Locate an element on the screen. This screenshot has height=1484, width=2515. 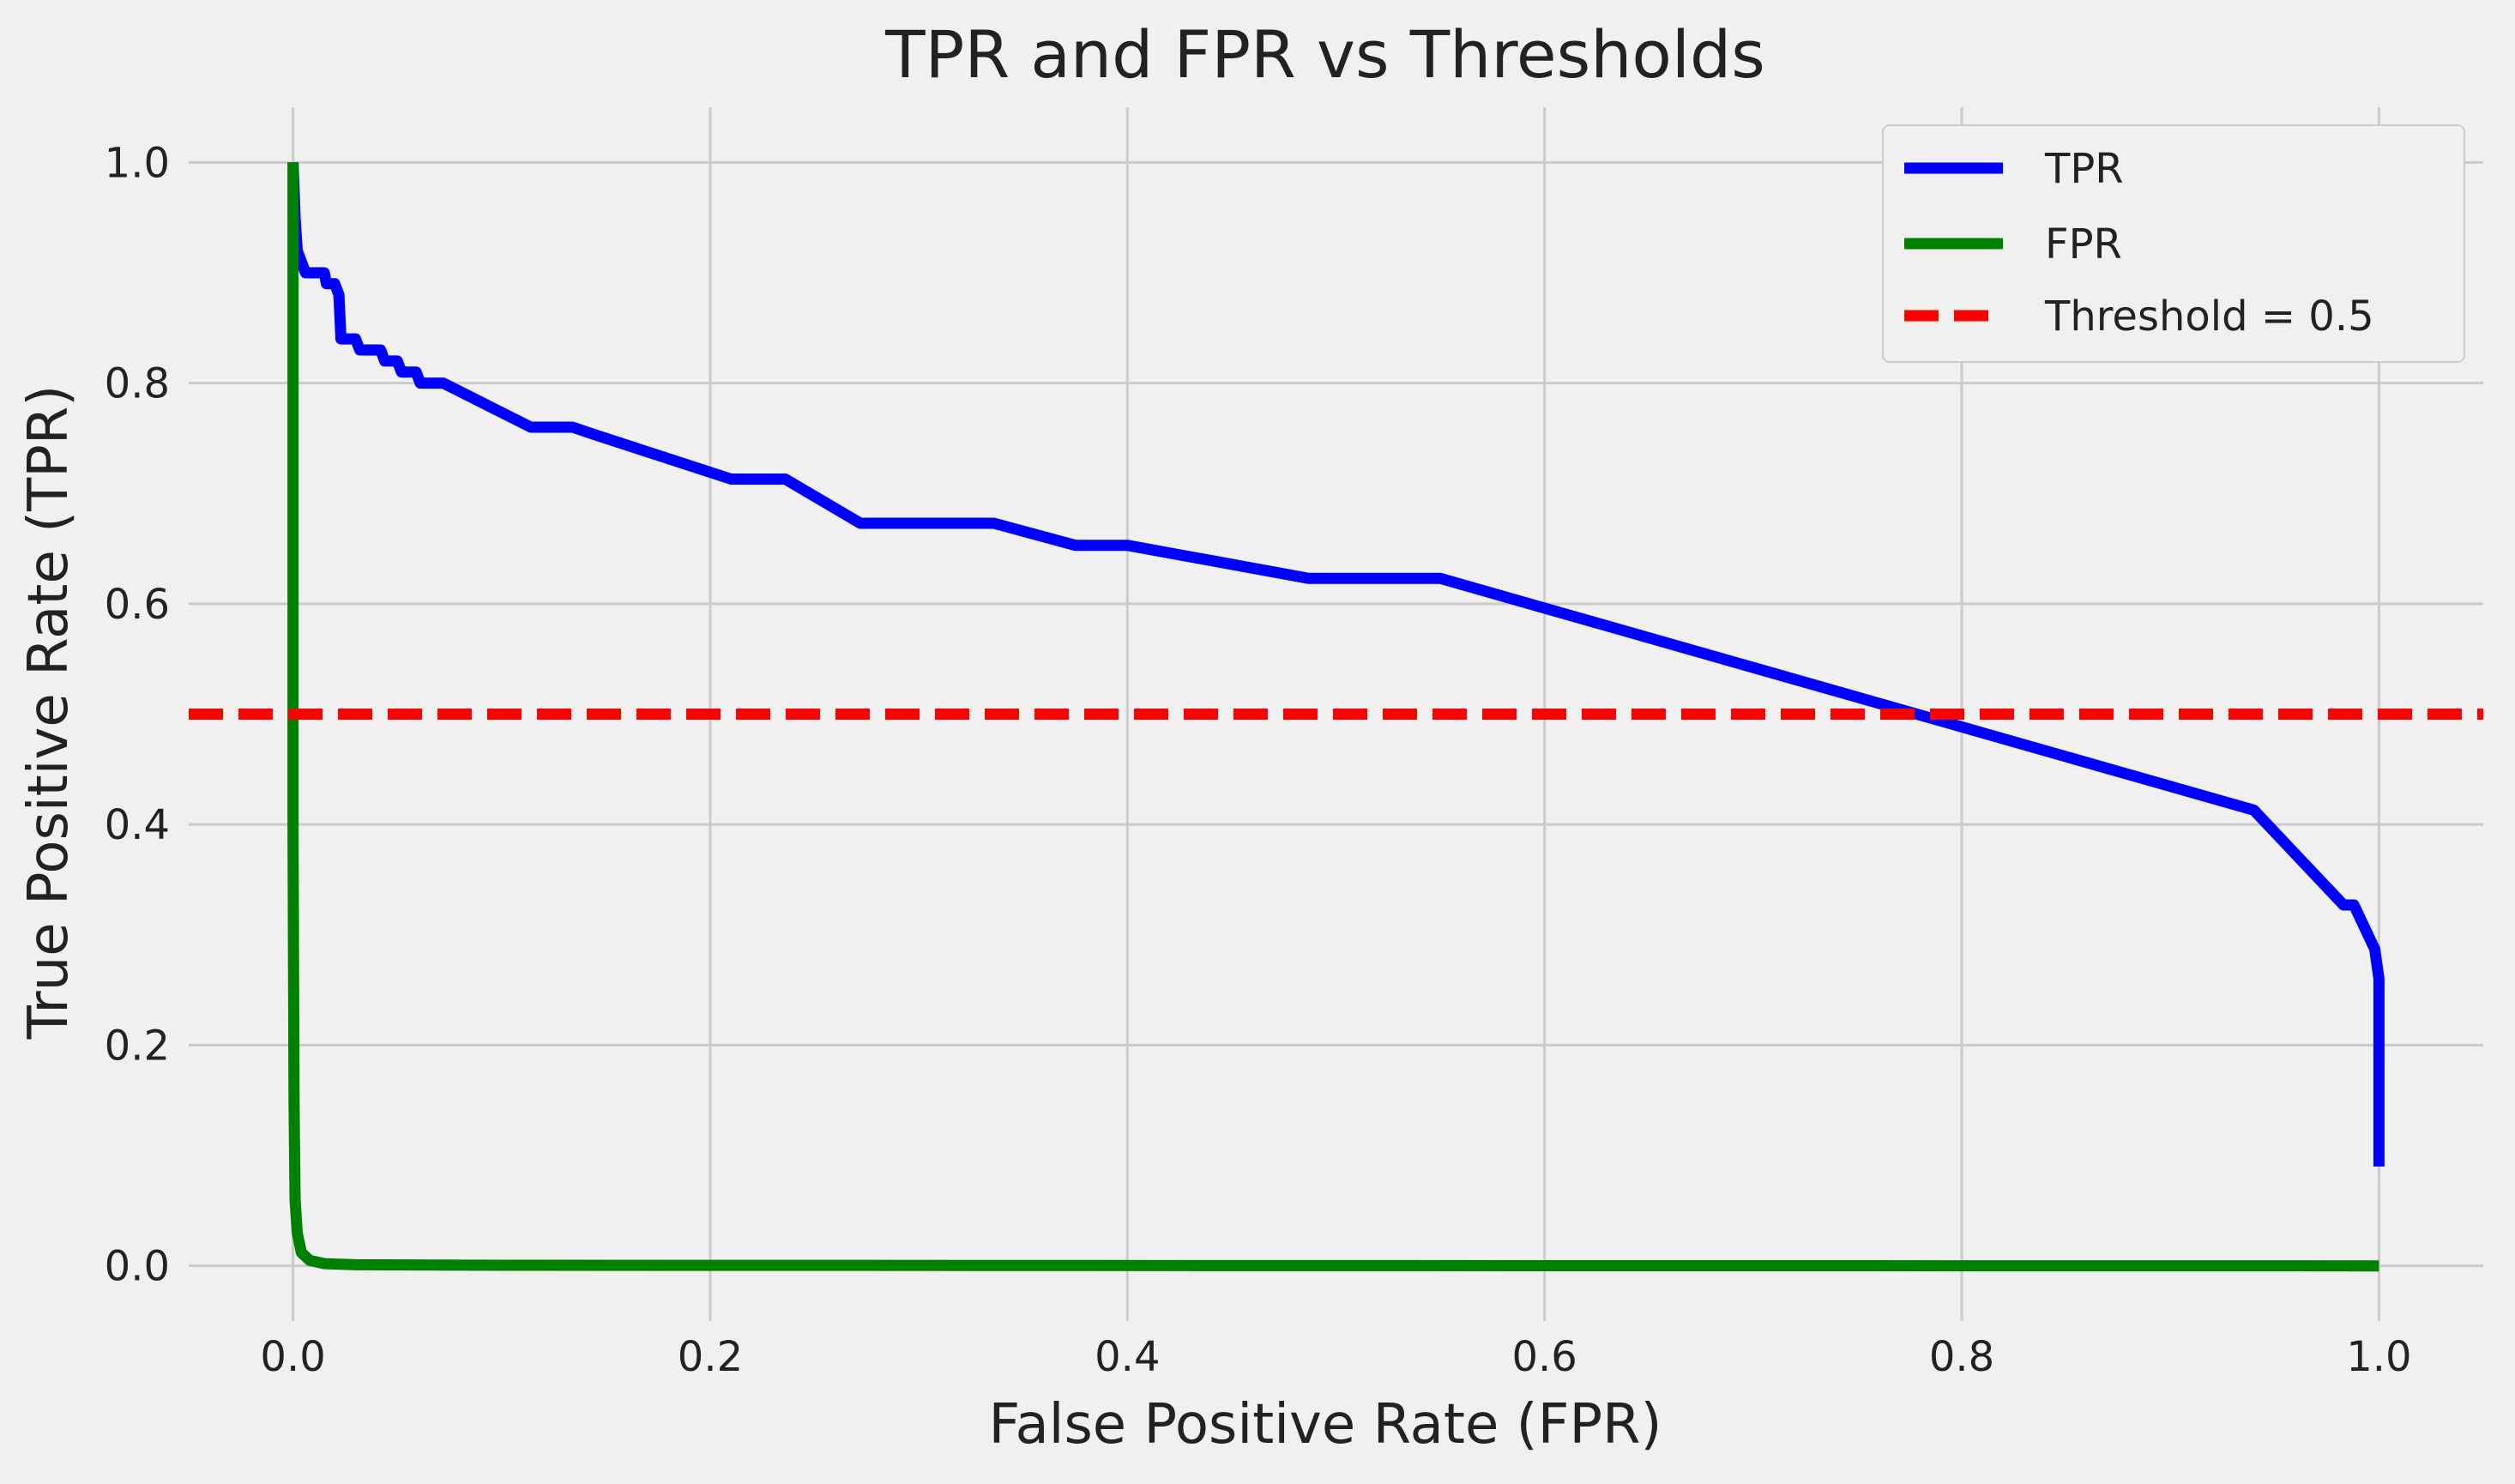
y-tick-label: 0.0 is located at coordinates (137, 1267).